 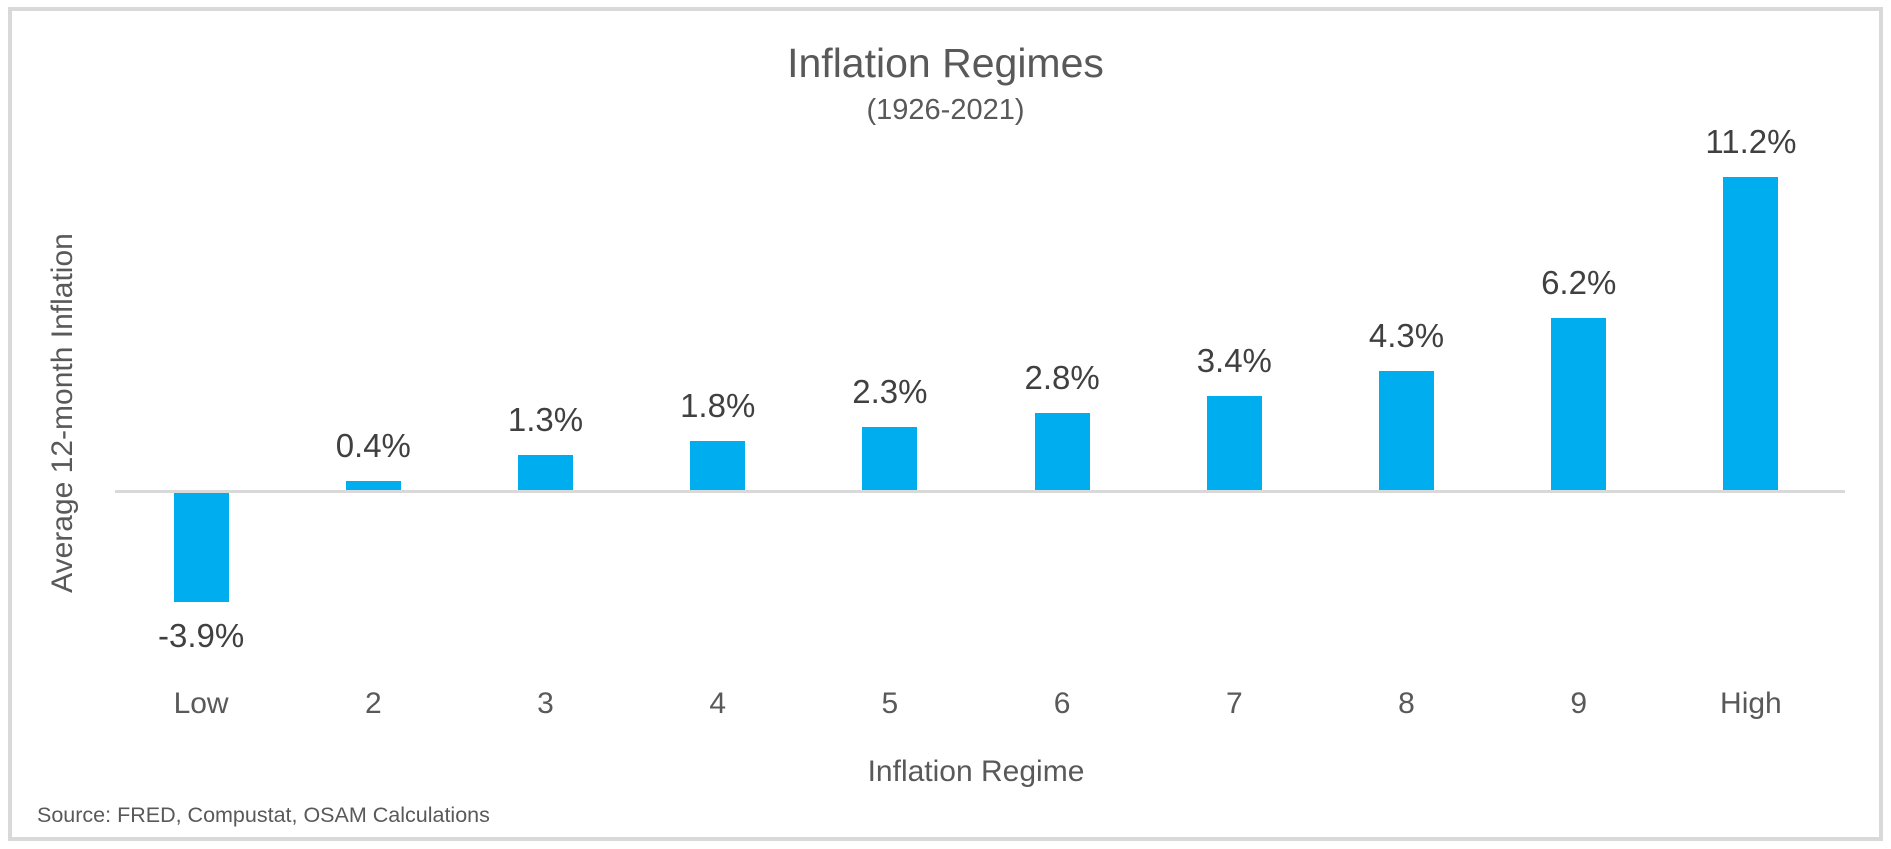 I want to click on chart-subtitle: (1926-2021), so click(x=945, y=110).